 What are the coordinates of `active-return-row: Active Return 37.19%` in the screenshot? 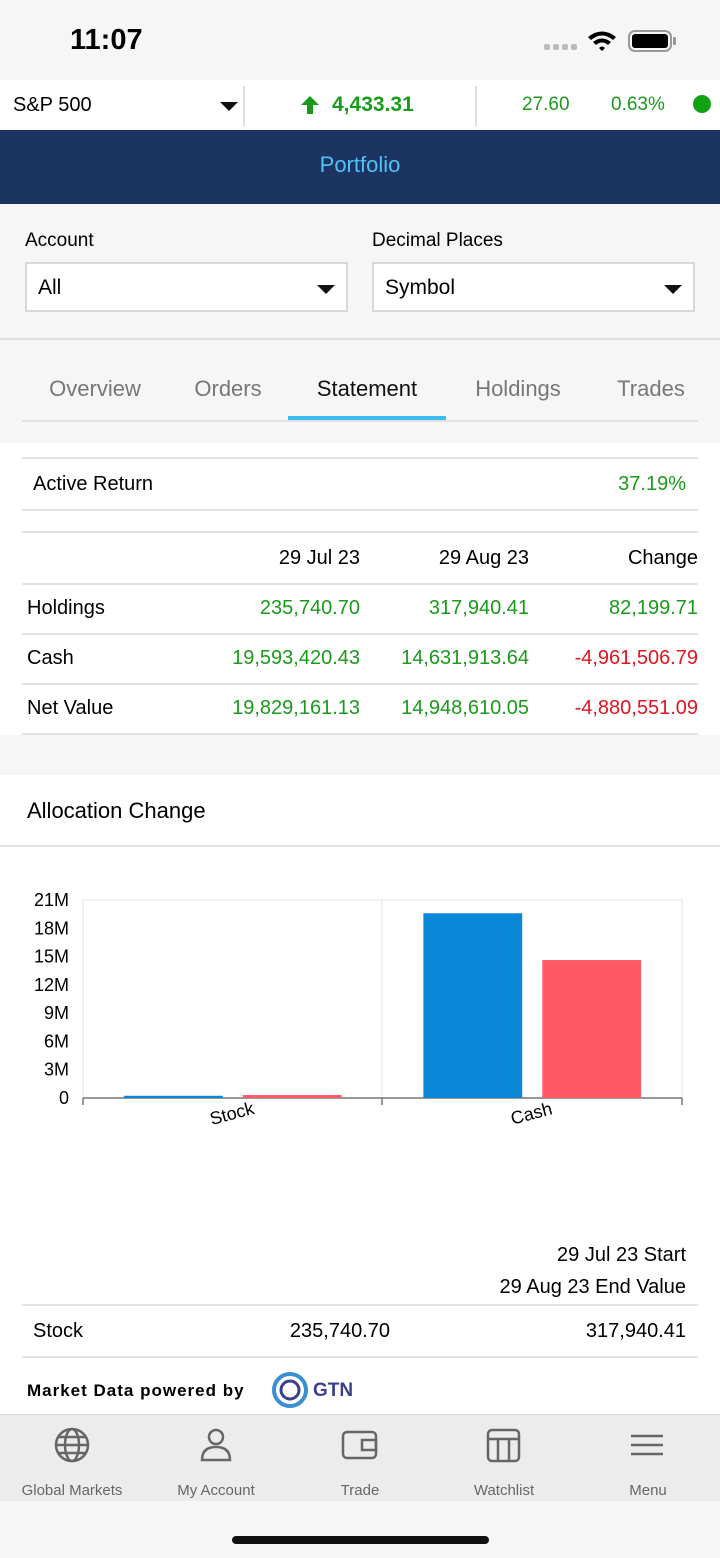 It's located at (360, 484).